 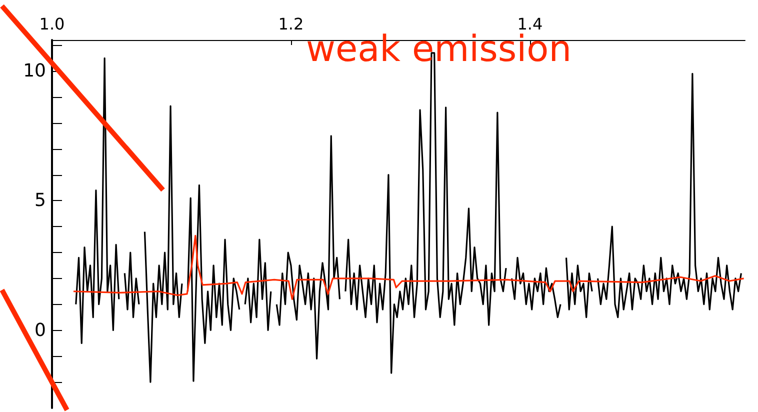 I want to click on line-series, so click(x=408, y=267).